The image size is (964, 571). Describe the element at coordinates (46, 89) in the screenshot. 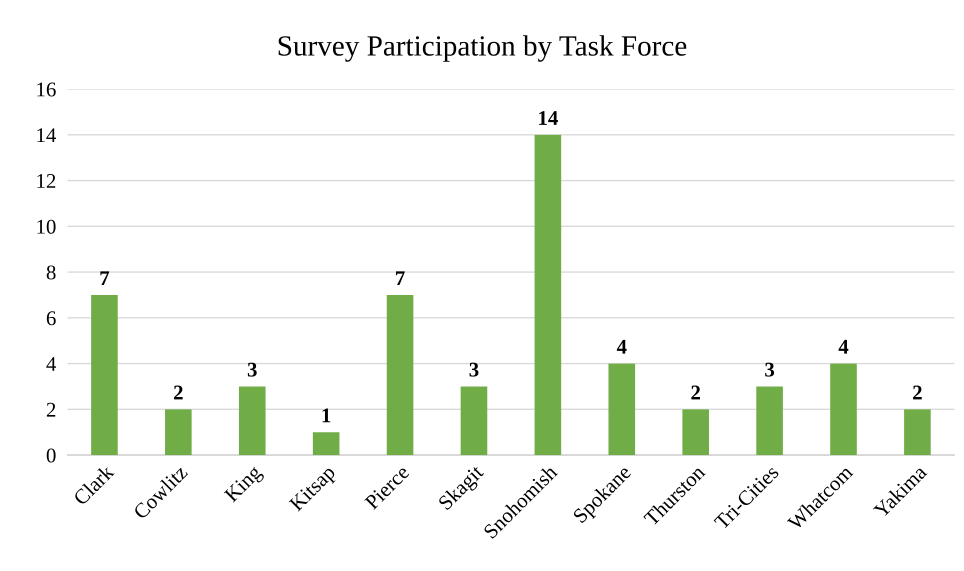

I see `y-tick-label: 16` at that location.